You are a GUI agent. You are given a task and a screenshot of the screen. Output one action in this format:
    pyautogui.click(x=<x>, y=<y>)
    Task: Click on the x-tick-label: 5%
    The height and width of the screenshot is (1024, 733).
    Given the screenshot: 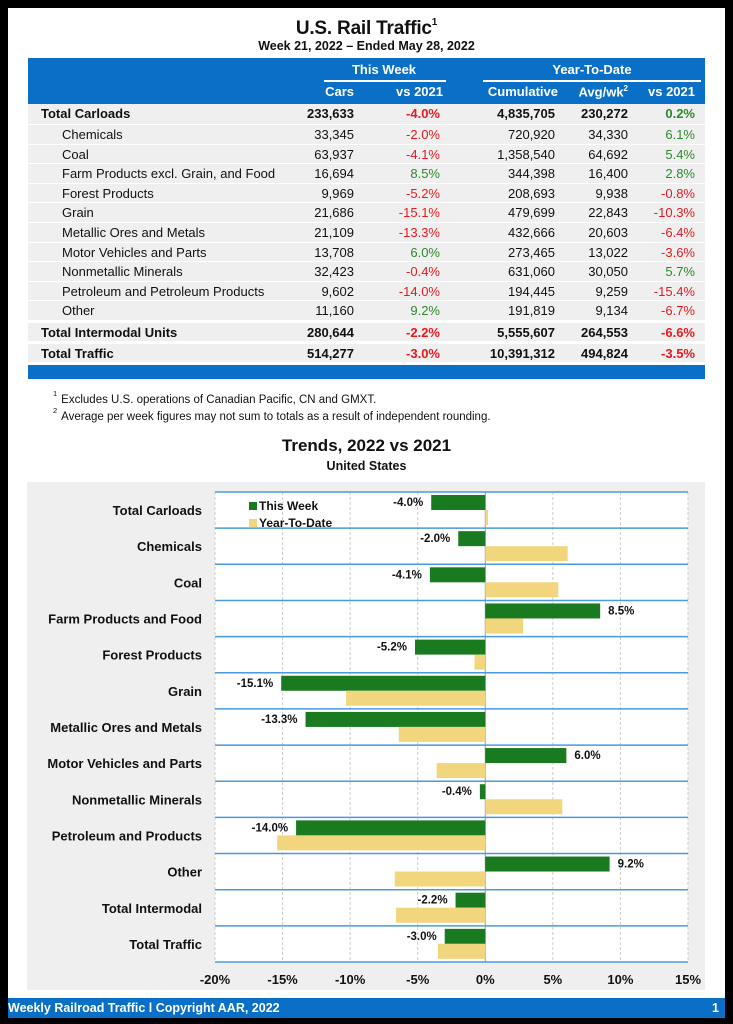 What is the action you would take?
    pyautogui.click(x=552, y=979)
    